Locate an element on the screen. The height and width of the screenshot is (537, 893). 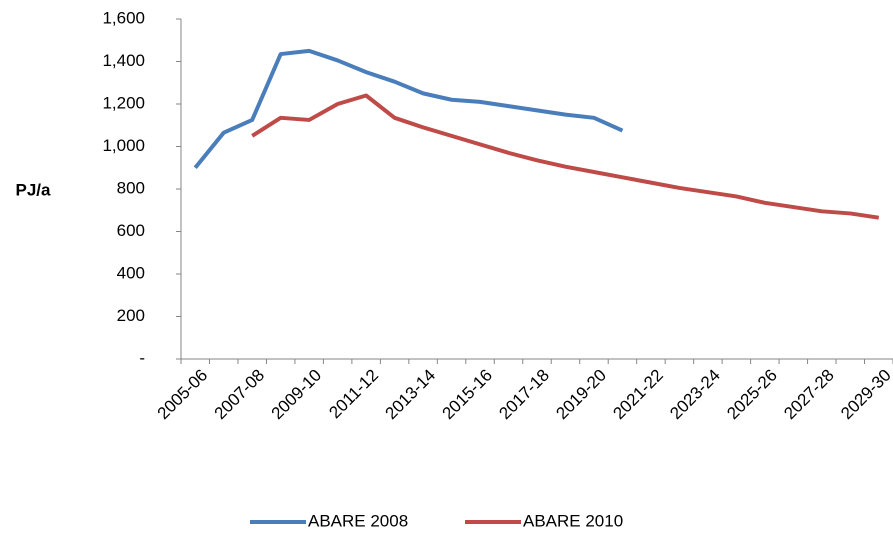
series-line is located at coordinates (408, 109).